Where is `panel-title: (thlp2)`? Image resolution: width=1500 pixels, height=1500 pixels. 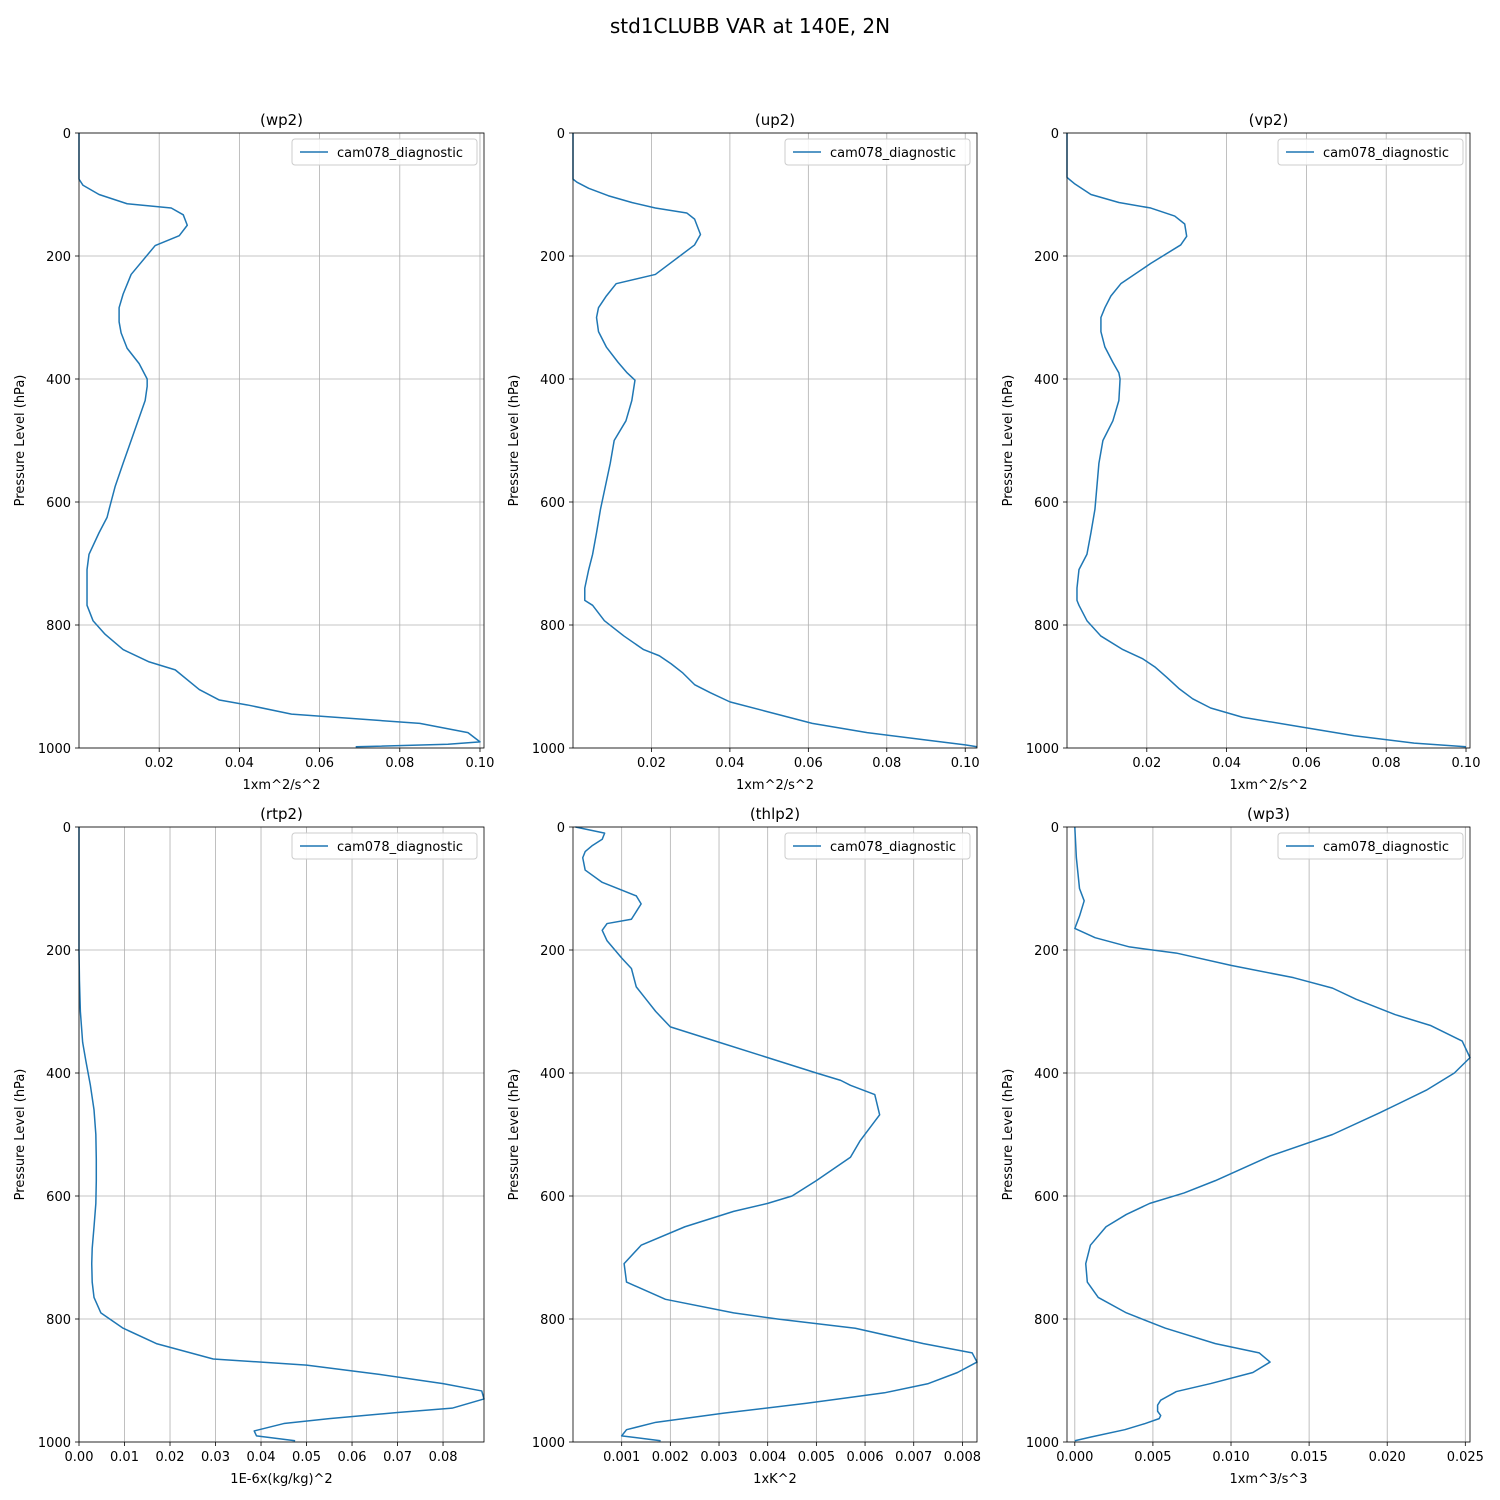 panel-title: (thlp2) is located at coordinates (775, 814).